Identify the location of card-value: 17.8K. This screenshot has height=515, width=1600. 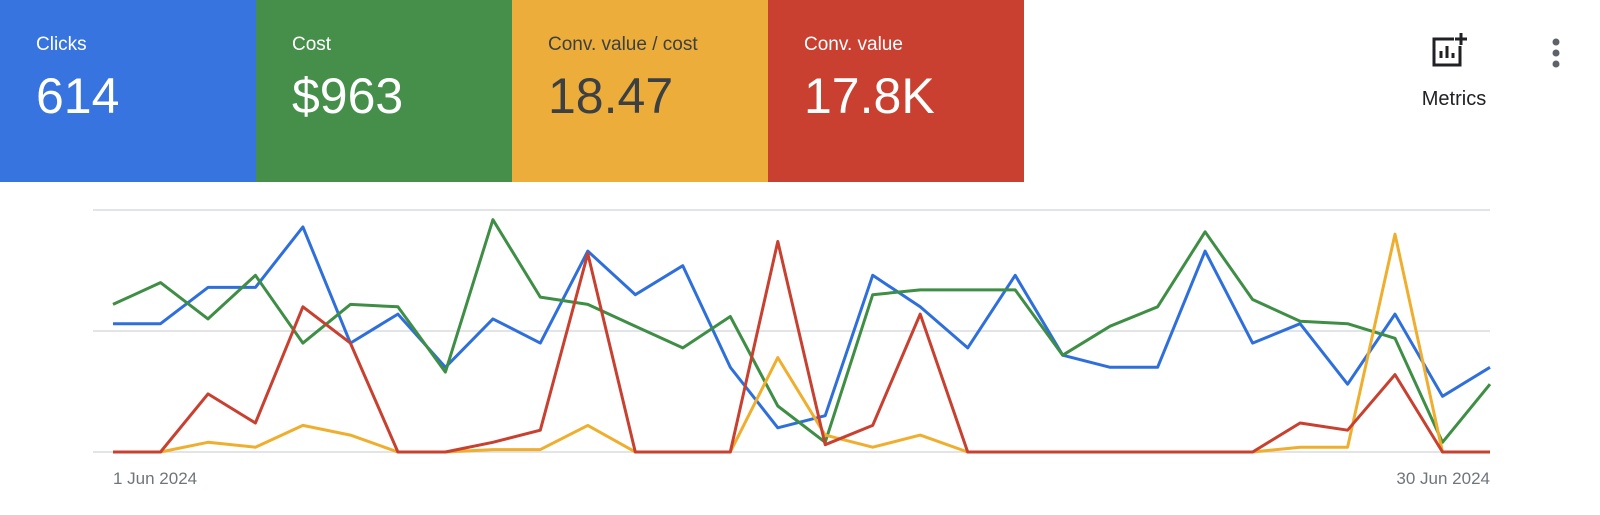
(869, 96).